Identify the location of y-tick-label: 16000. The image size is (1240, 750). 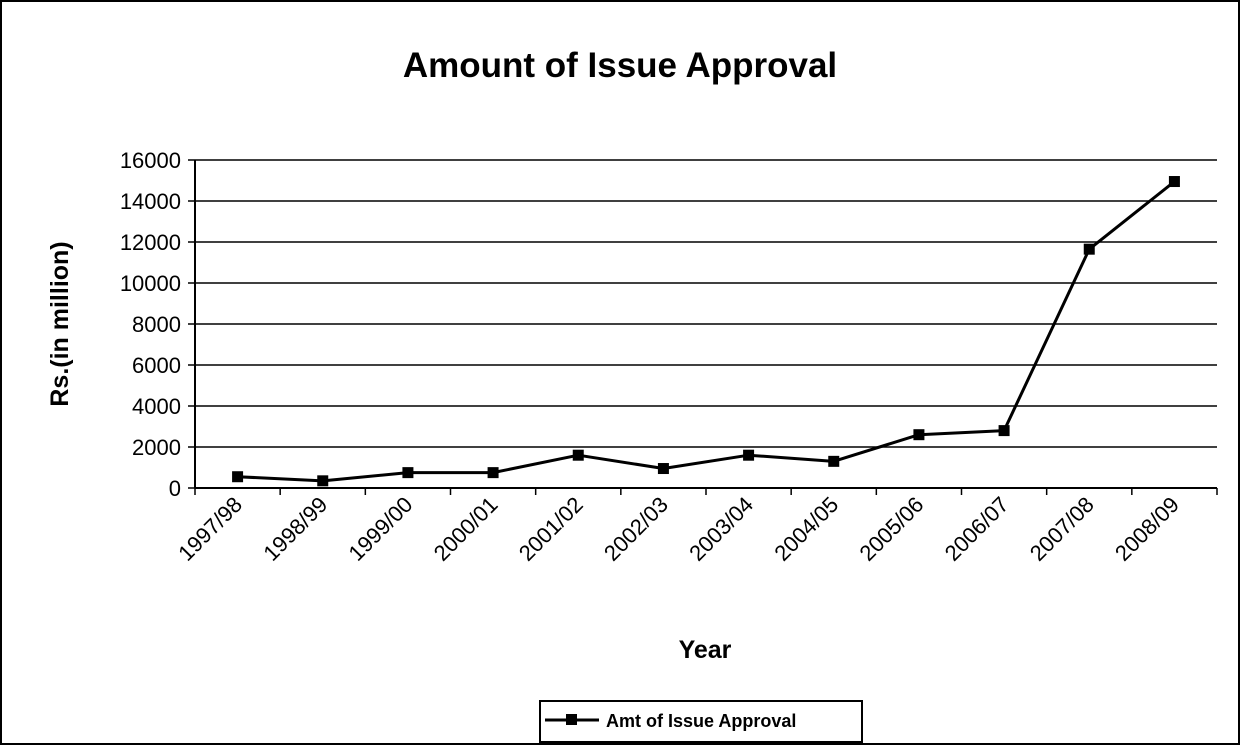
(150, 160).